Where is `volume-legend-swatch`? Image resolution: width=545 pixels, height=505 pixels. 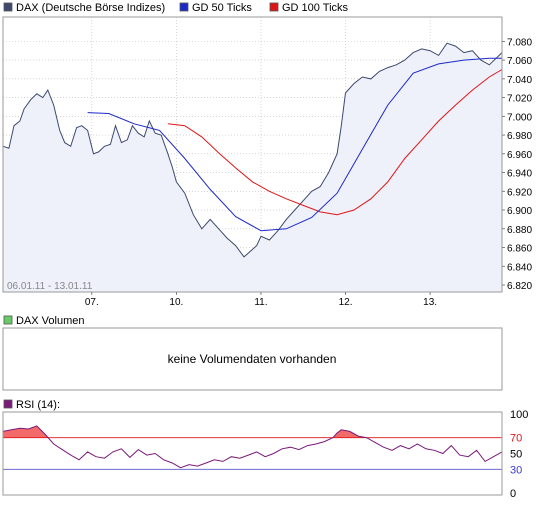 volume-legend-swatch is located at coordinates (8, 320).